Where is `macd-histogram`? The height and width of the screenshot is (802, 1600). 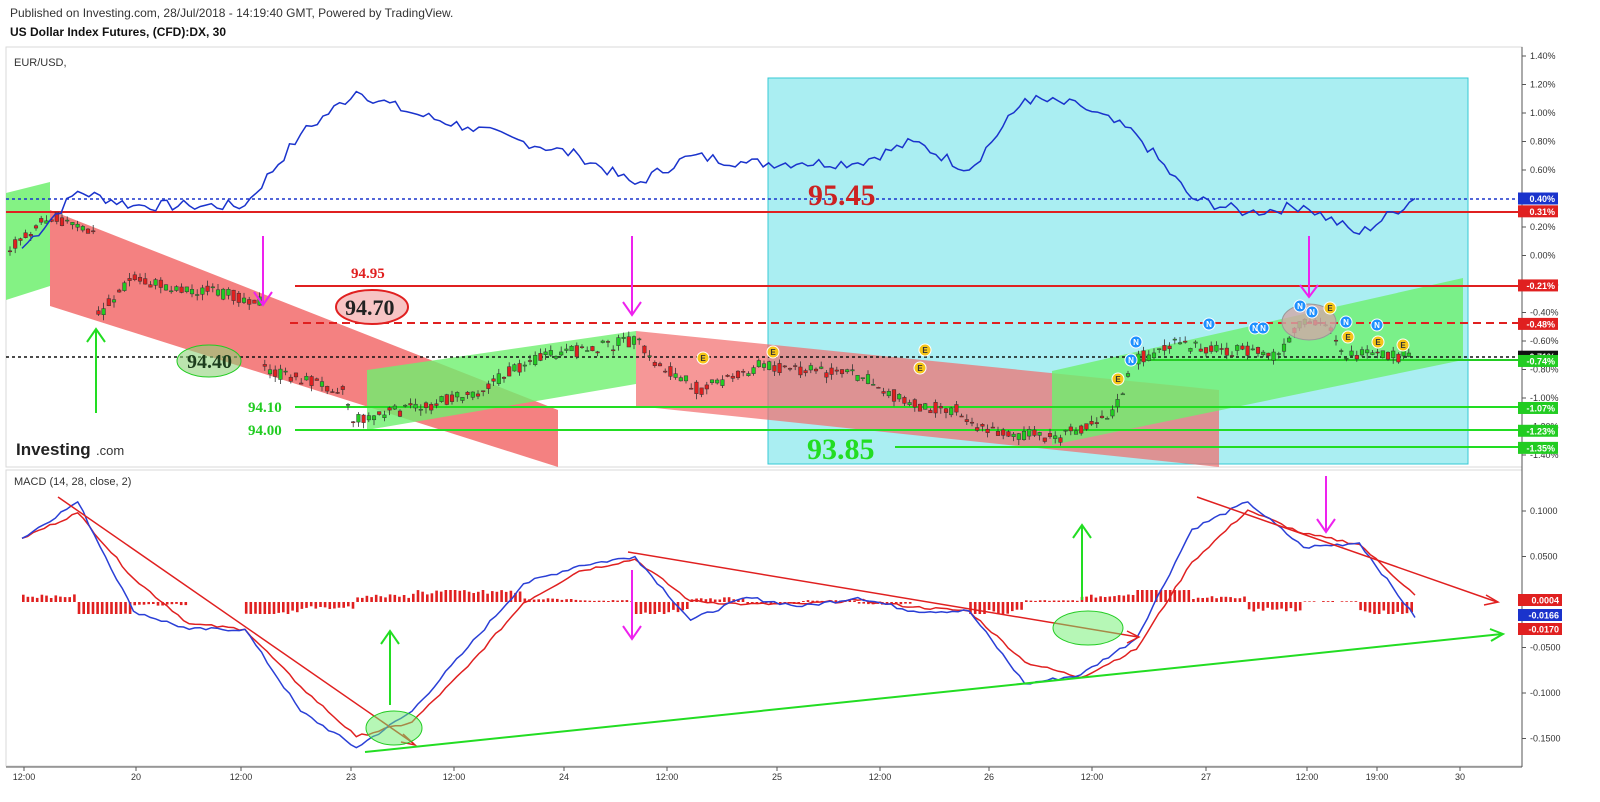
macd-histogram is located at coordinates (717, 602).